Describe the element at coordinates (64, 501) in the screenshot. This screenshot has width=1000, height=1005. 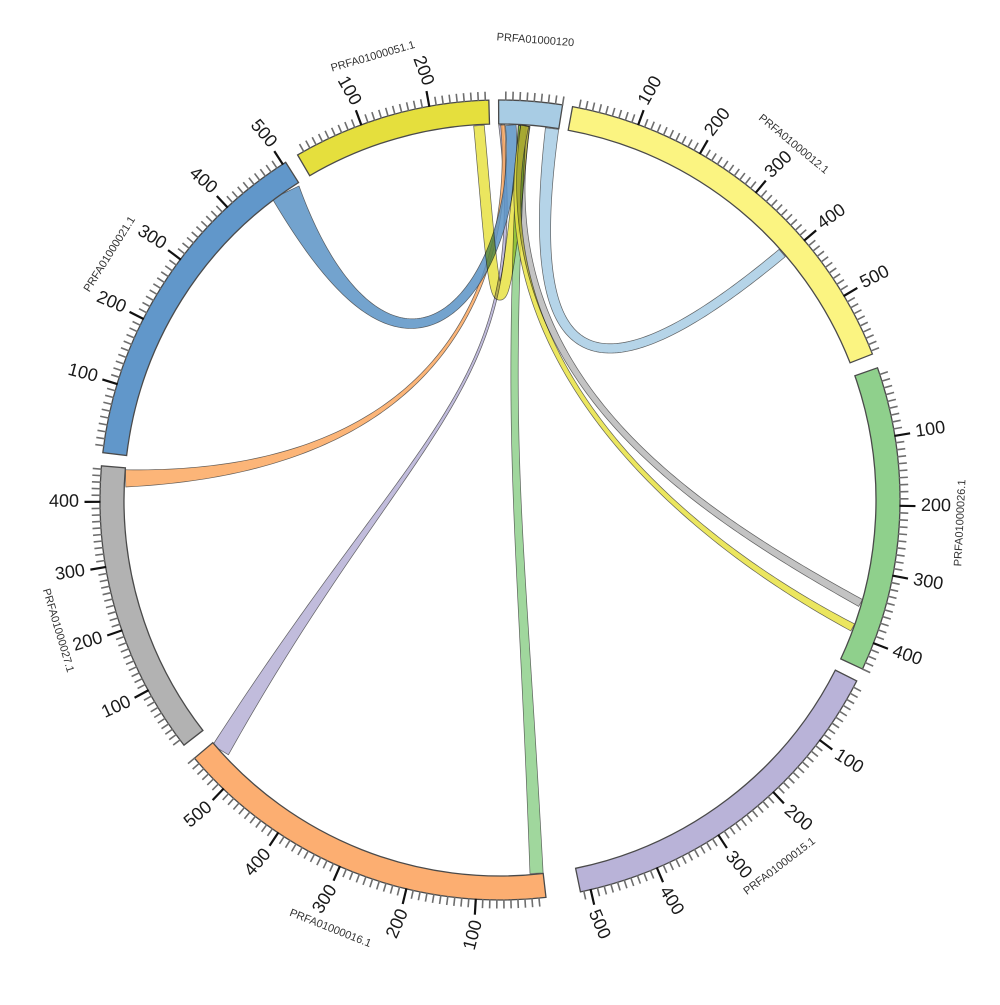
I see `svg-text: 400` at that location.